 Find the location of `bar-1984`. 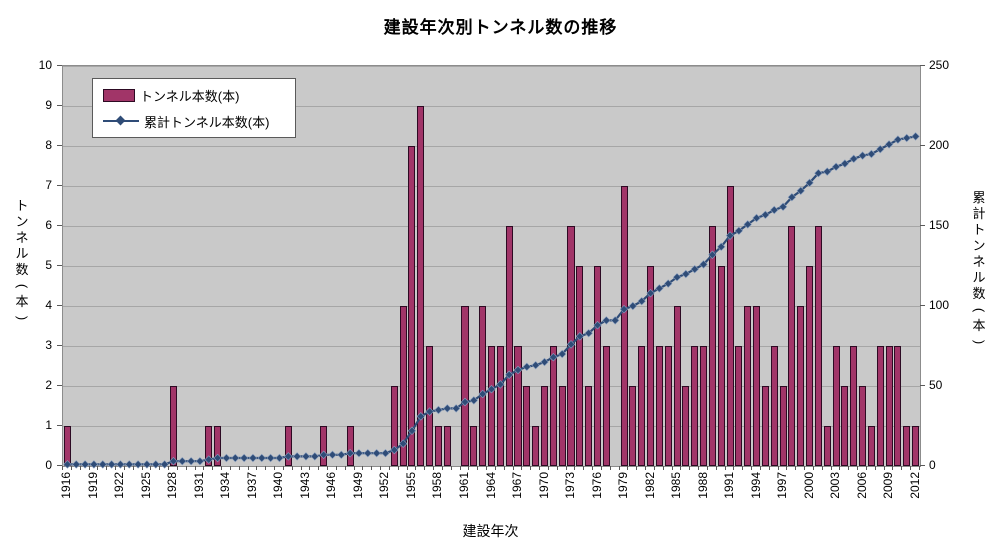

bar-1984 is located at coordinates (668, 406).